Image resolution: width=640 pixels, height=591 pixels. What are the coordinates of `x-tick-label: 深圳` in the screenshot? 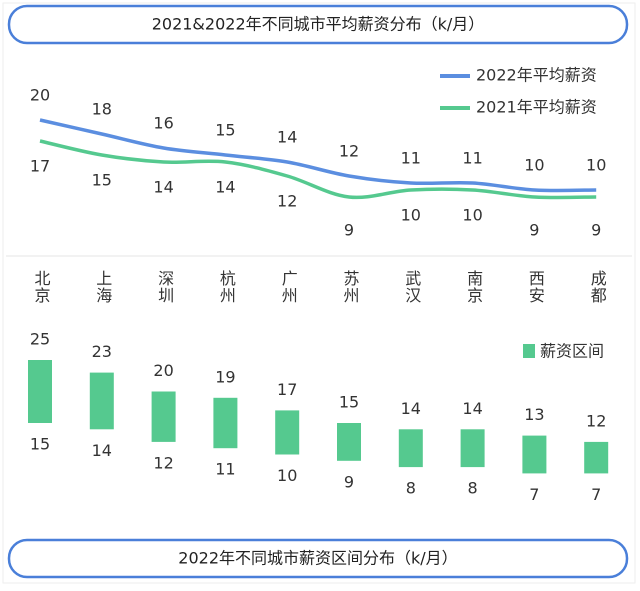 It's located at (164, 287).